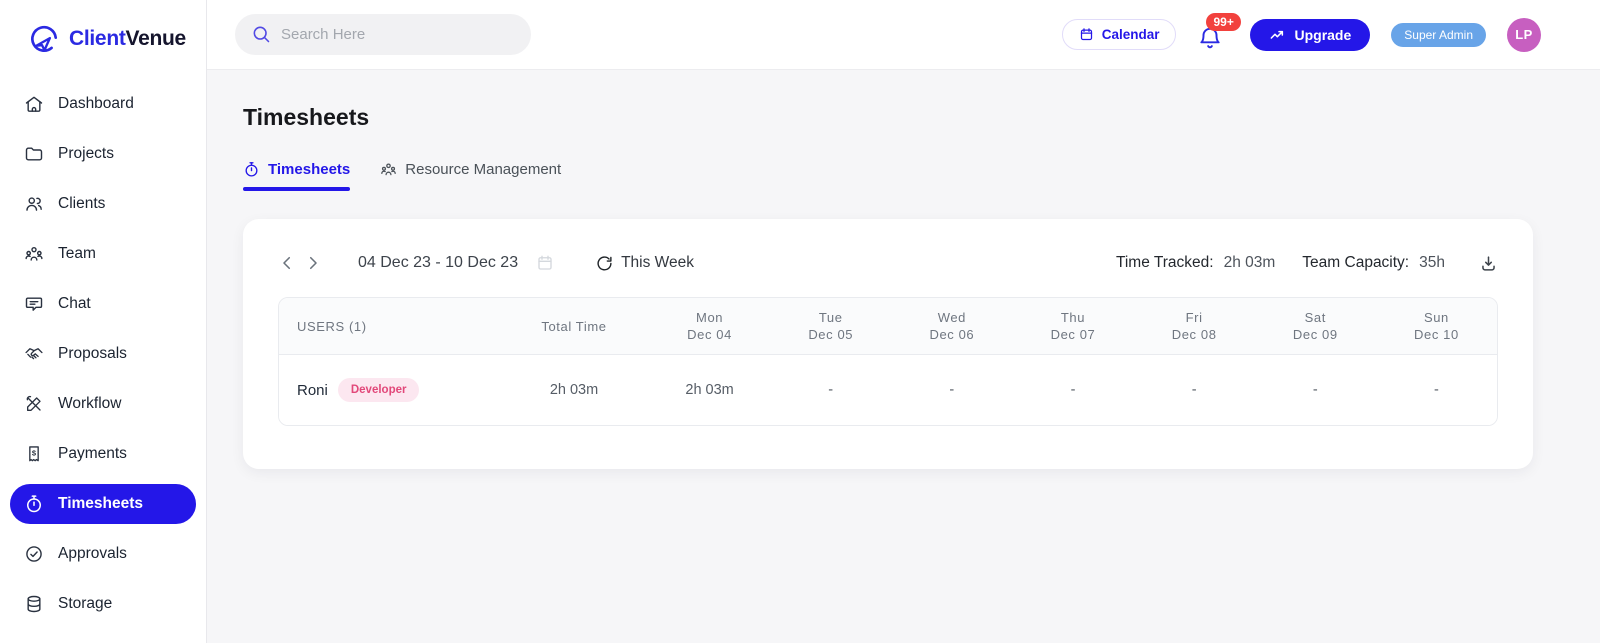 The width and height of the screenshot is (1600, 643). Describe the element at coordinates (1223, 21) in the screenshot. I see `notification-count-badge: 99+` at that location.